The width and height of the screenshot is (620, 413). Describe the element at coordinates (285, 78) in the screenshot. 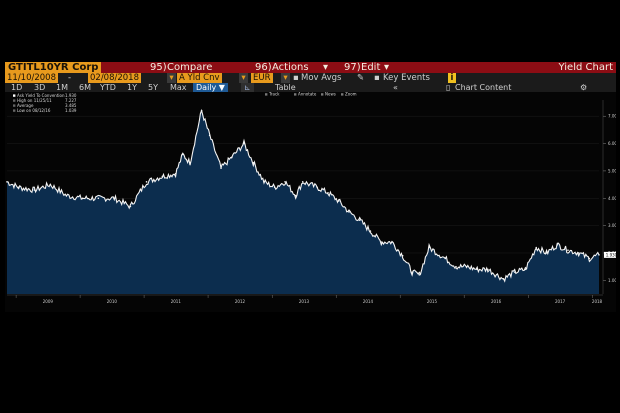

I see `currency-dropdown-icon: ▾` at that location.